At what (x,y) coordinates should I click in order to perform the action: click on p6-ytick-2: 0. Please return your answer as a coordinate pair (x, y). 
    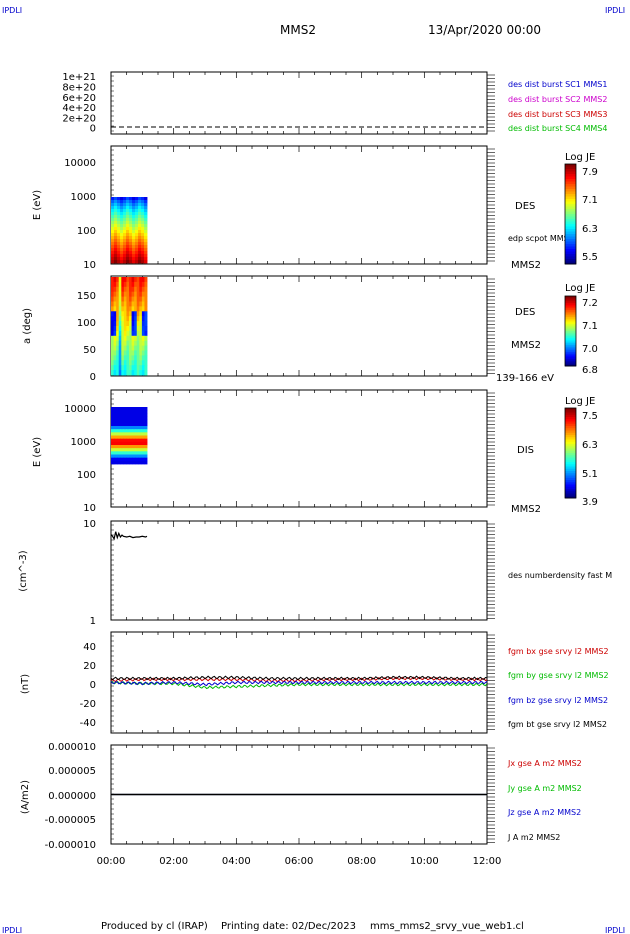
    Looking at the image, I should click on (93, 685).